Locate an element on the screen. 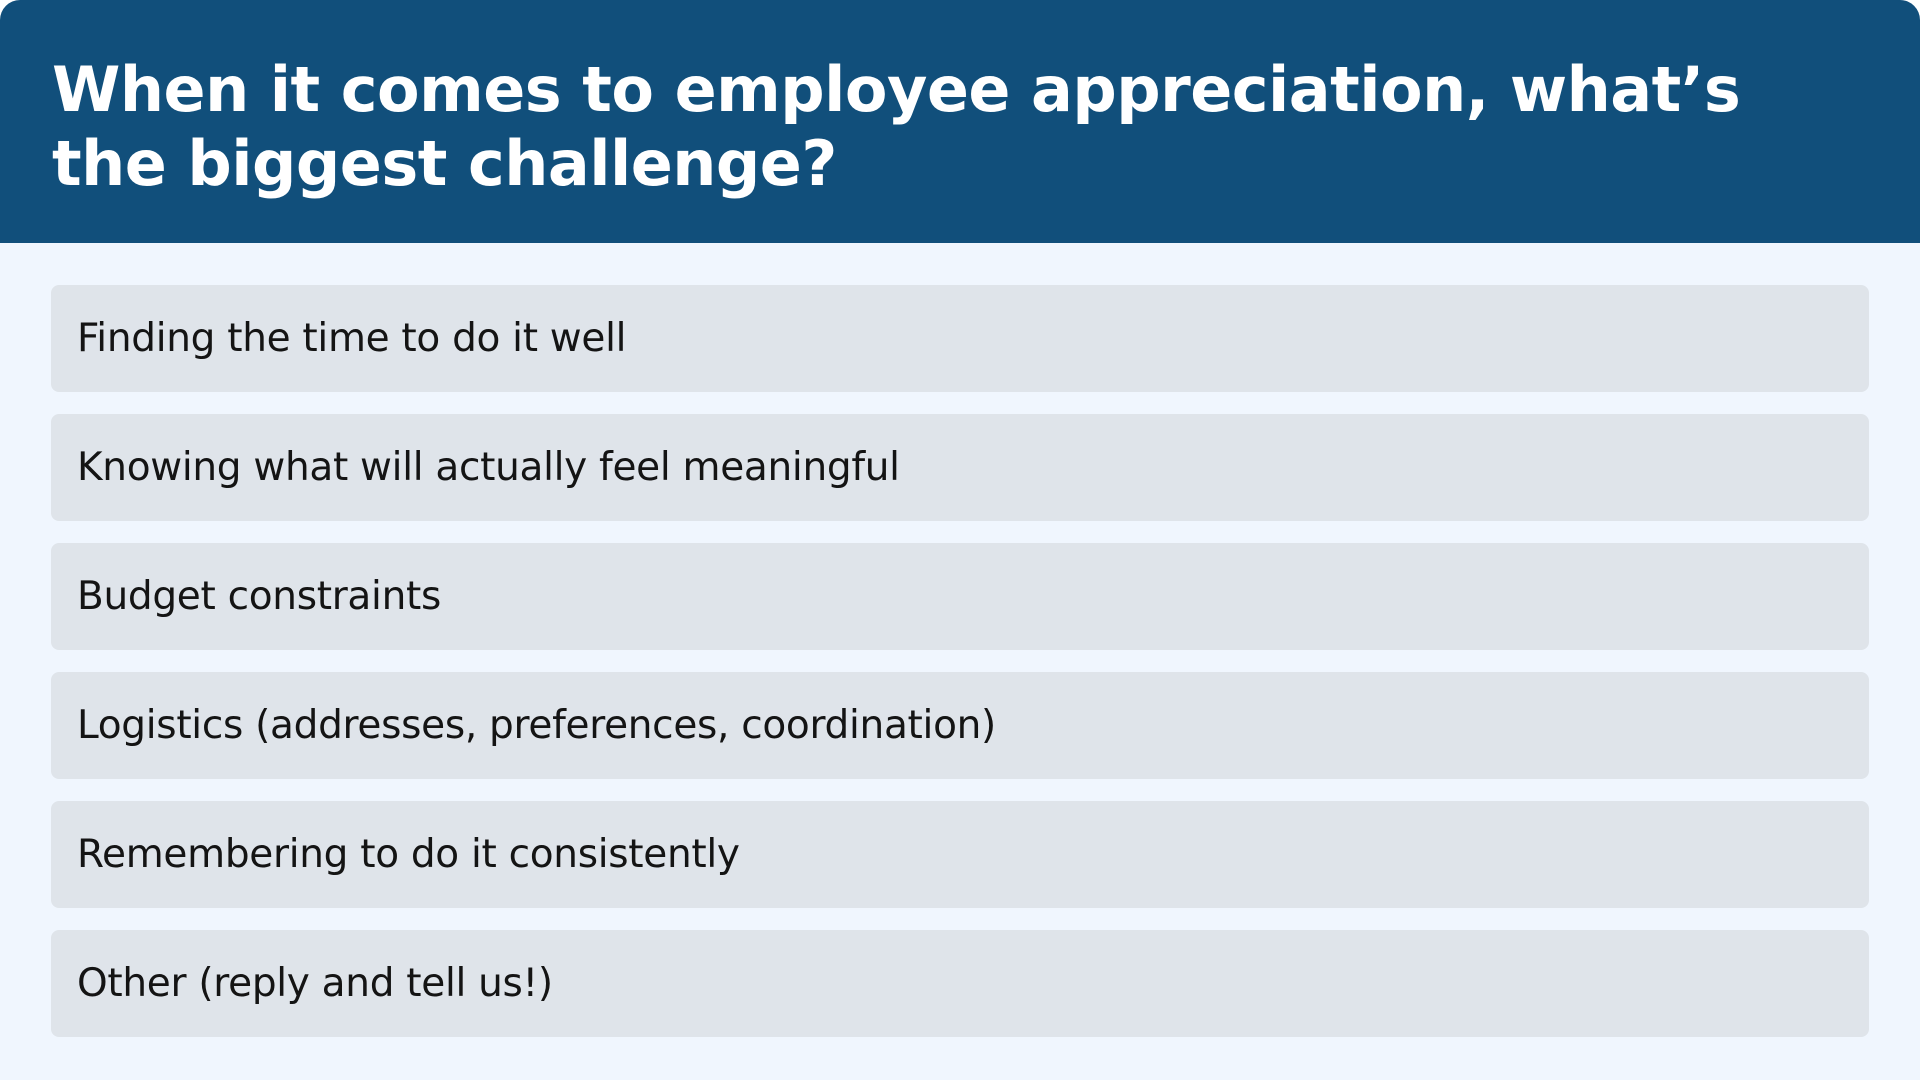  poll-option-label: Finding the time to do it well is located at coordinates (352, 338).